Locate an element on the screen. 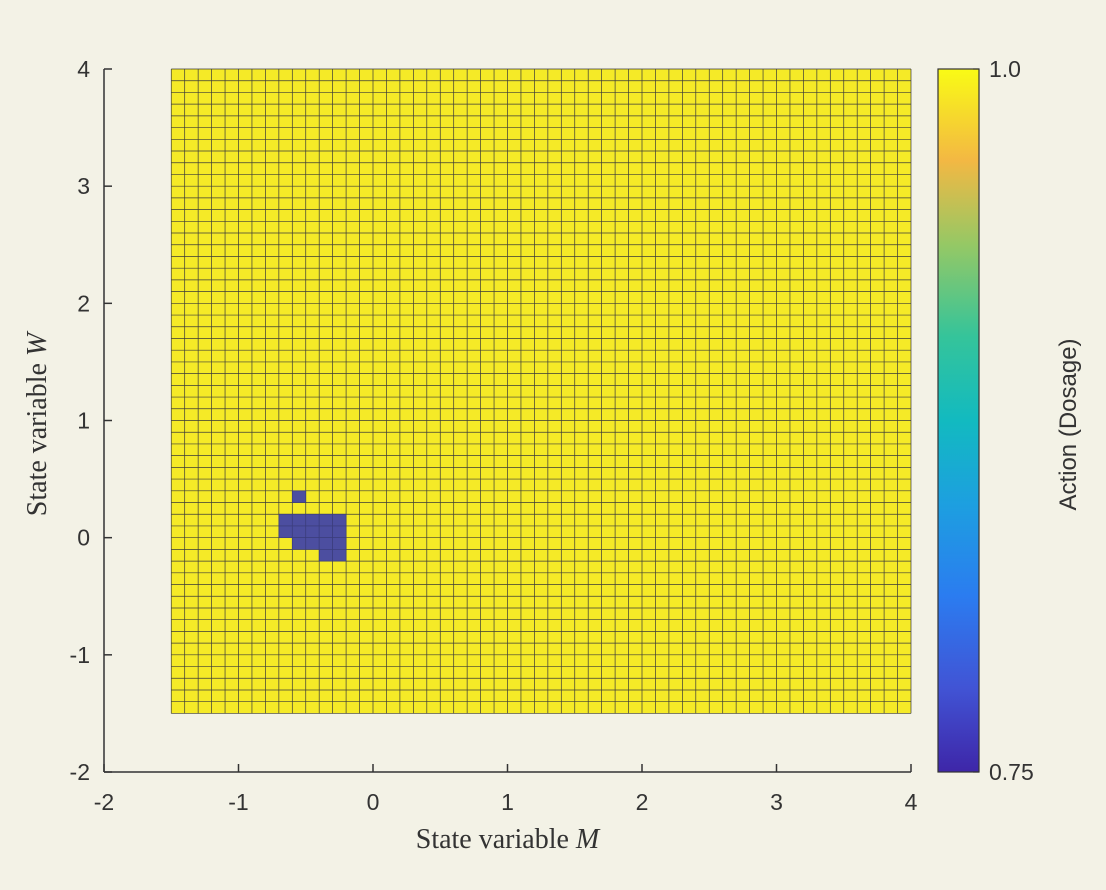 The width and height of the screenshot is (1106, 890). y-axis-title-var: W is located at coordinates (37, 343).